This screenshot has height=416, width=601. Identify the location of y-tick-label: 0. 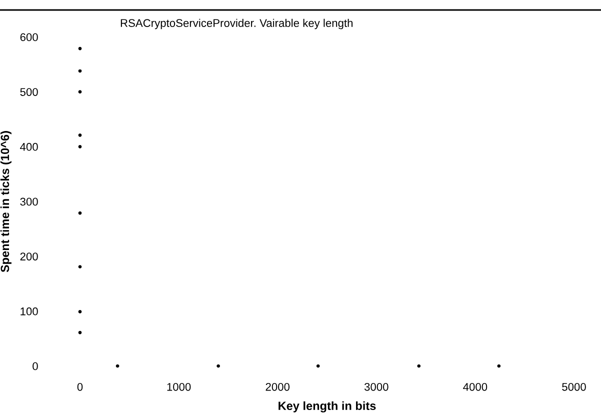
(35, 366).